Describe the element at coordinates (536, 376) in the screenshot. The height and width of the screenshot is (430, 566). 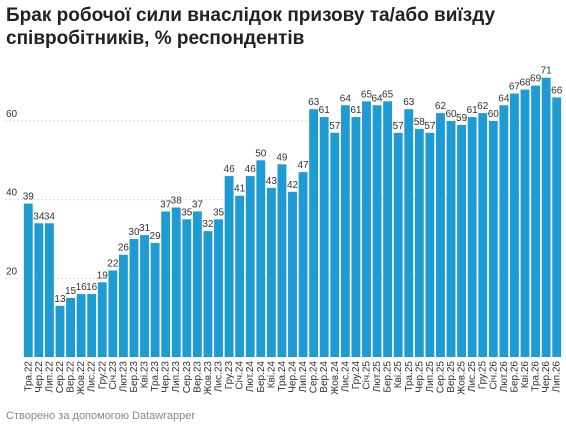
I see `x-tick-label: Тра.26` at that location.